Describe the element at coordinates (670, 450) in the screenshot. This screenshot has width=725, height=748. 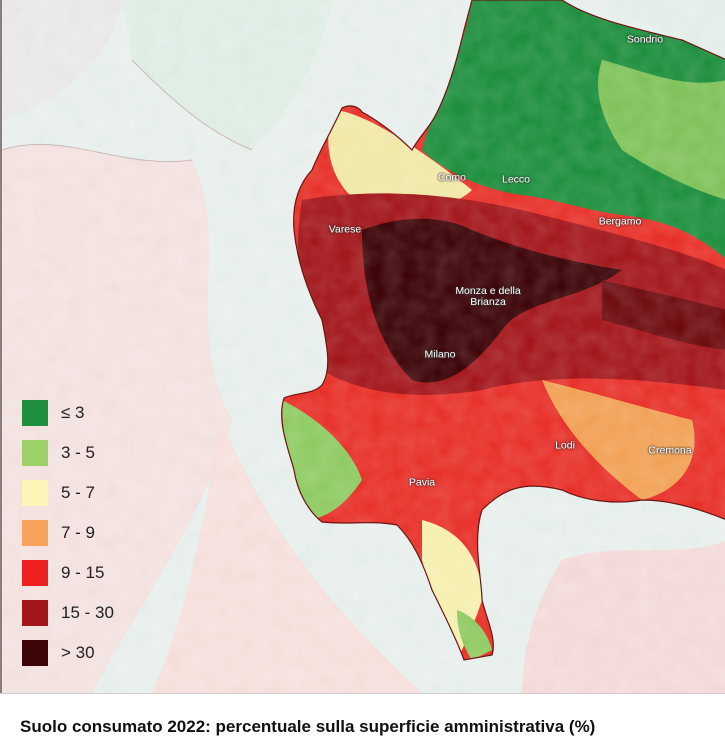
I see `city-label-cremona: Cremona` at that location.